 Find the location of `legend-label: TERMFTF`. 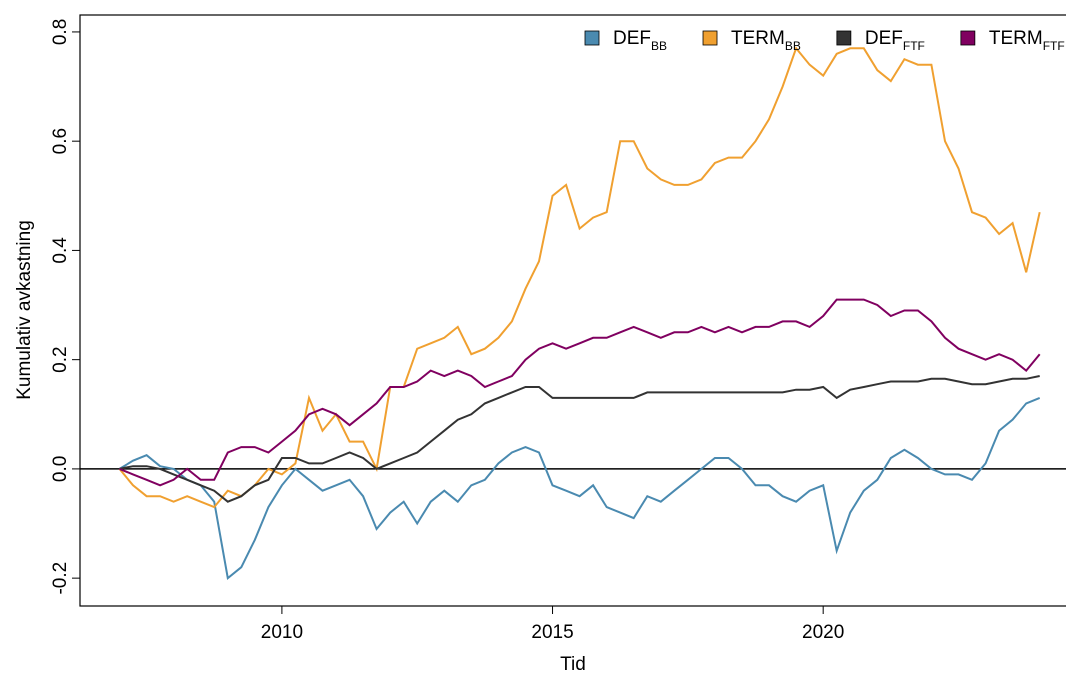

legend-label: TERMFTF is located at coordinates (1027, 40).